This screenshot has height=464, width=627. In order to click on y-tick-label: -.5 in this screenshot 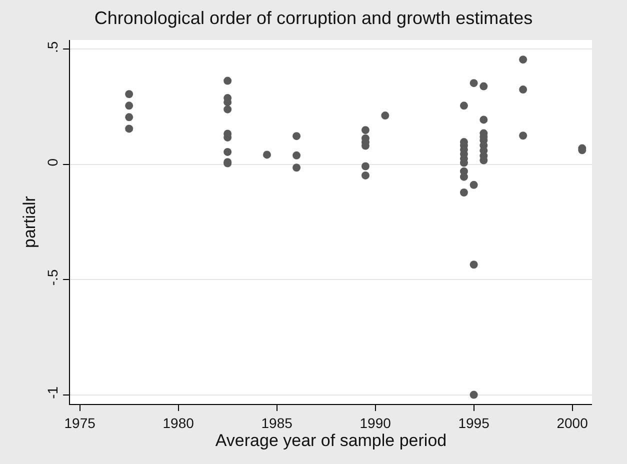, I will do `click(52, 277)`.